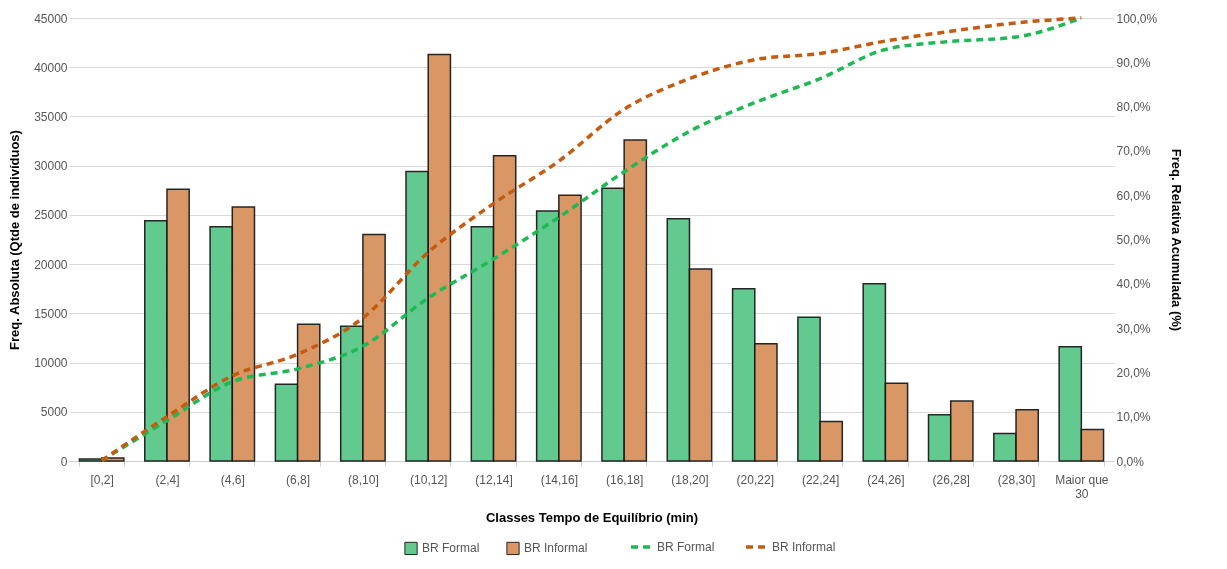 The height and width of the screenshot is (569, 1227). What do you see at coordinates (51, 116) in the screenshot?
I see `y-tick-label: 35000` at bounding box center [51, 116].